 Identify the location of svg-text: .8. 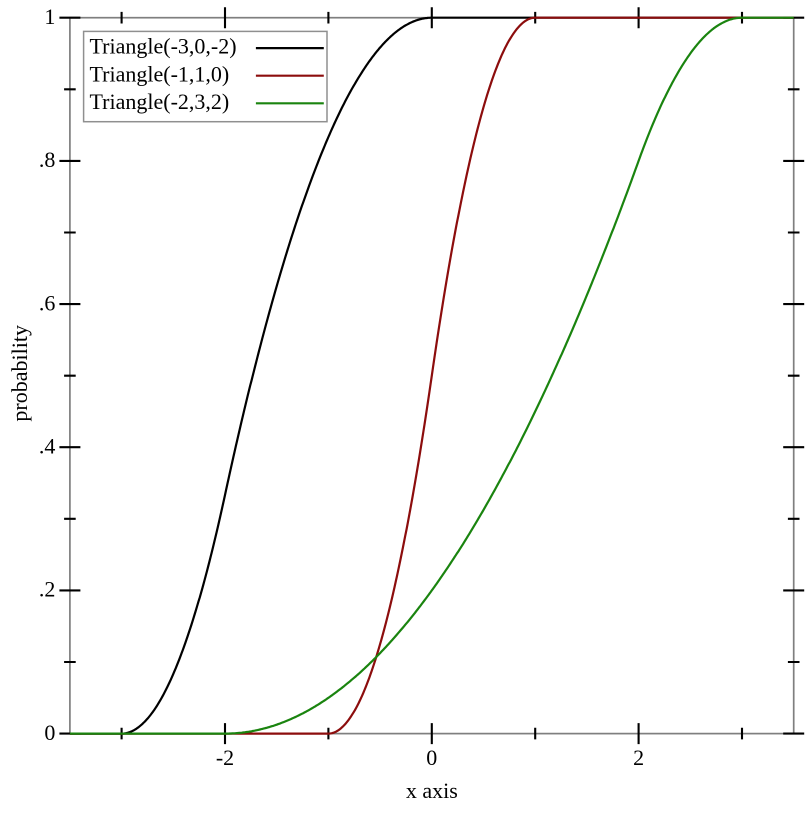
(47, 159).